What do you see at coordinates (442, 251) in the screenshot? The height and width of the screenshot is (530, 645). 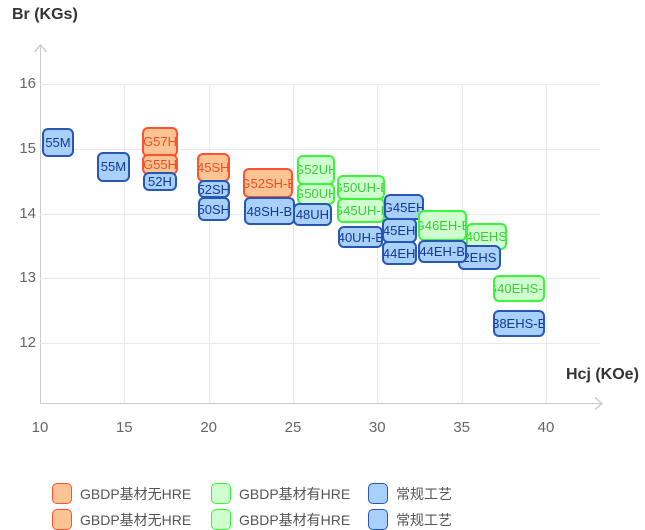 I see `grade-box-44eh-b: 44EH-B` at bounding box center [442, 251].